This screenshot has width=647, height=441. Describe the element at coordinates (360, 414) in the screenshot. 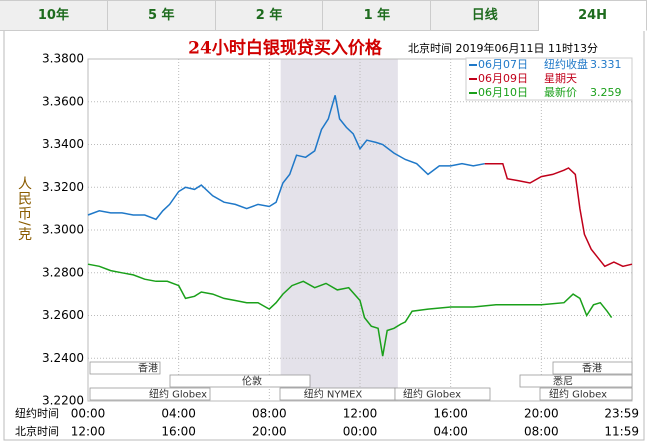

I see `x-tick-label: 12:00` at that location.